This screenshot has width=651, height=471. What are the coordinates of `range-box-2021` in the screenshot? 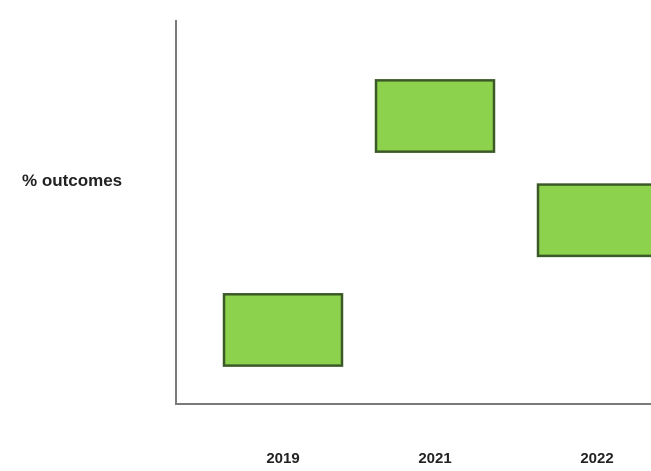 It's located at (435, 116).